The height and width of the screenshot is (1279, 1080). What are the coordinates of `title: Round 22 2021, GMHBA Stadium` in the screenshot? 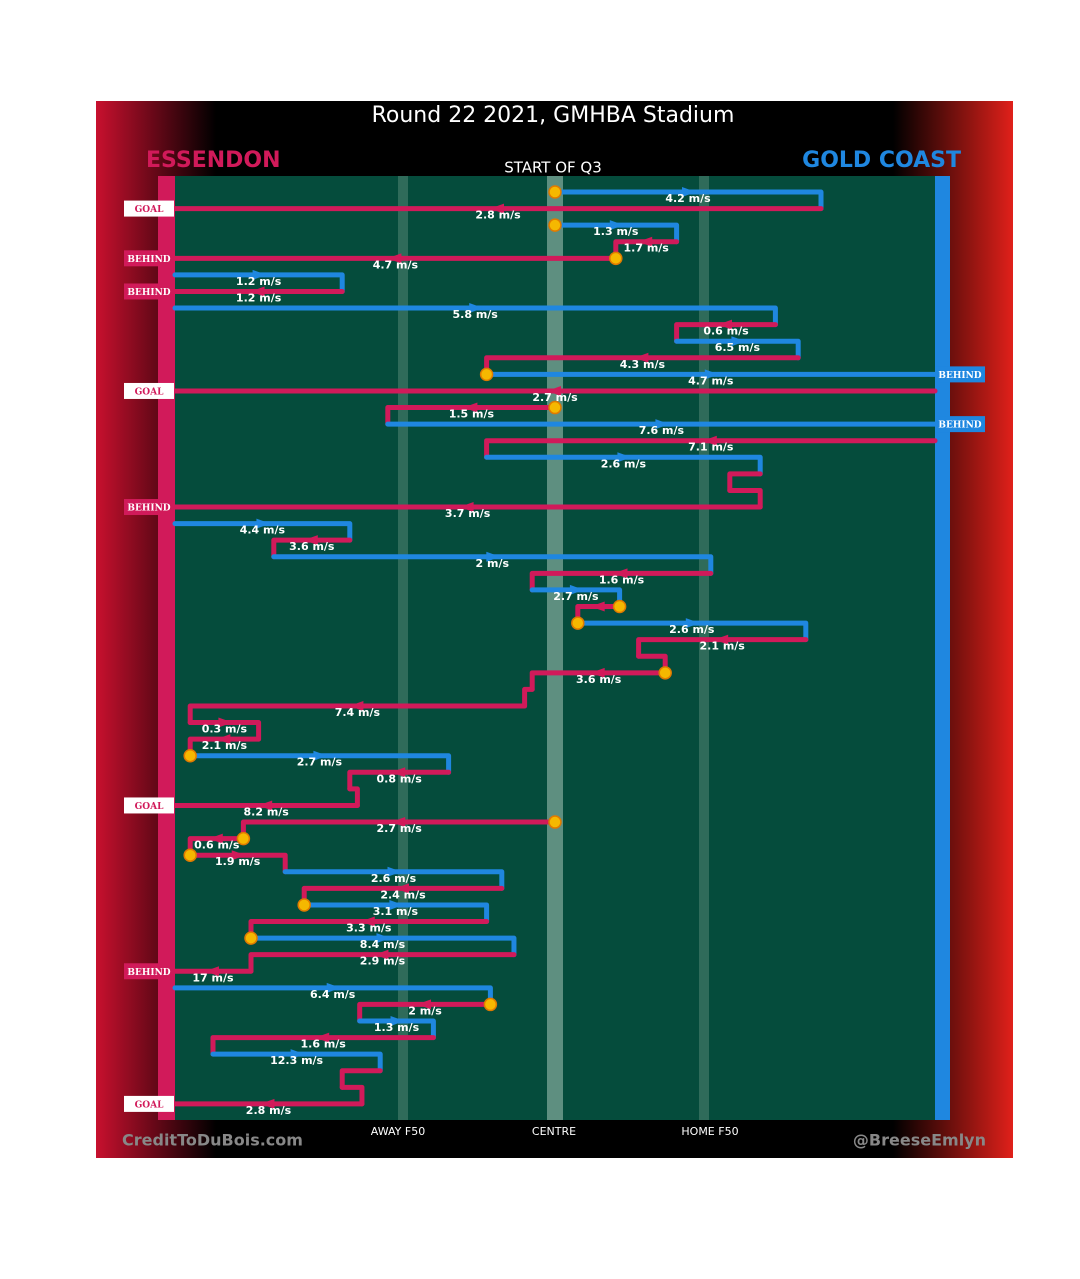 It's located at (553, 115).